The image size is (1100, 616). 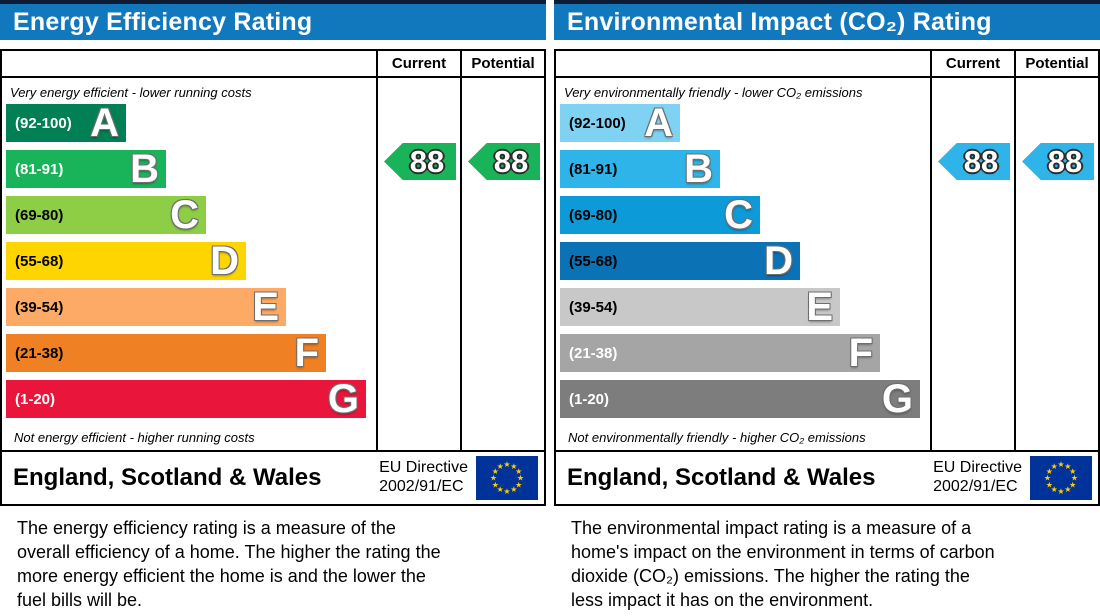 I want to click on energy-band-a: (92-100) A, so click(x=66, y=123).